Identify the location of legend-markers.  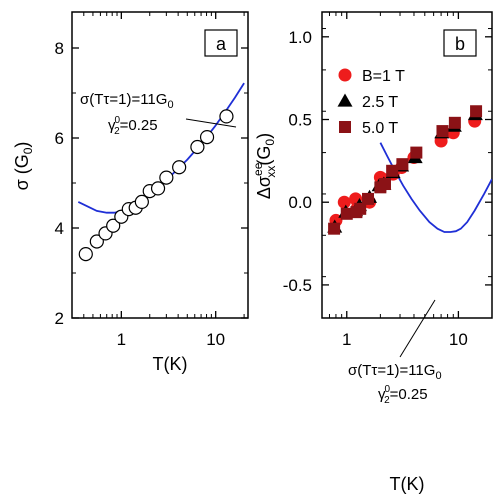
(345, 100).